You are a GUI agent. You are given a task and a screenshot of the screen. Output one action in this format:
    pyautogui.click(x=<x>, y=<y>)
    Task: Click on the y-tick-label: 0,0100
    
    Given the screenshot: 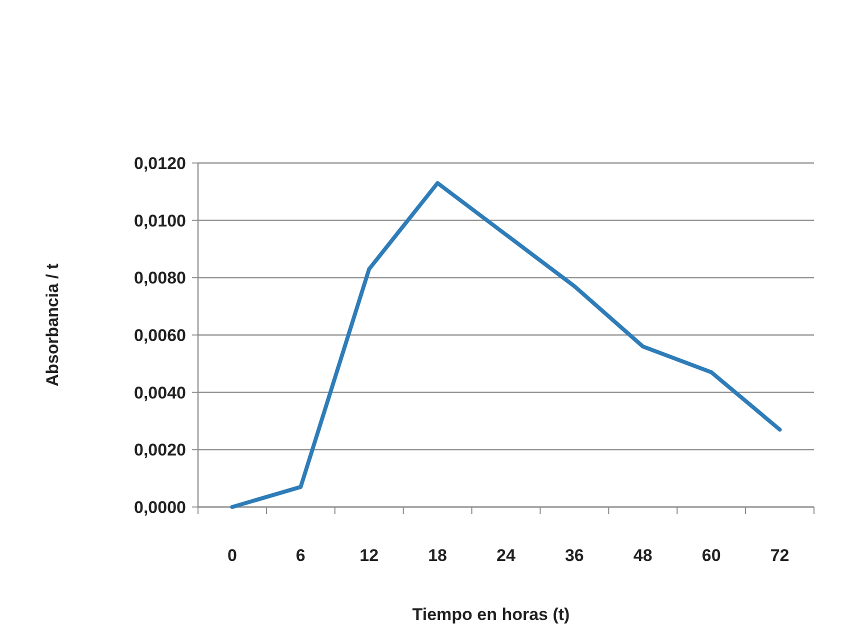 What is the action you would take?
    pyautogui.click(x=160, y=220)
    